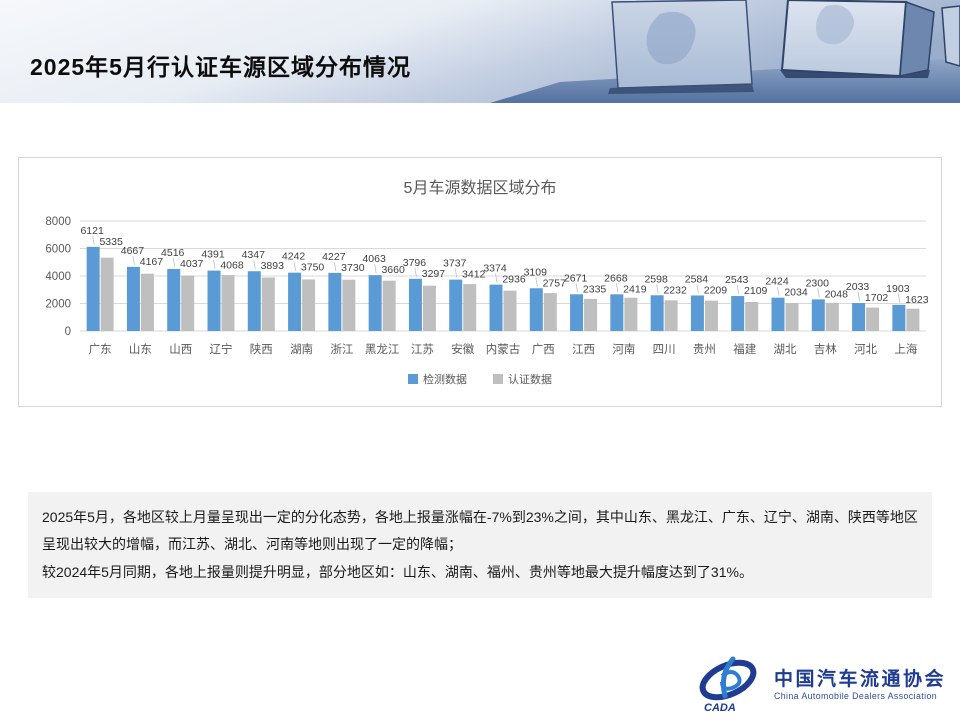  Describe the element at coordinates (616, 278) in the screenshot. I see `bar-value-detection: 2668` at that location.